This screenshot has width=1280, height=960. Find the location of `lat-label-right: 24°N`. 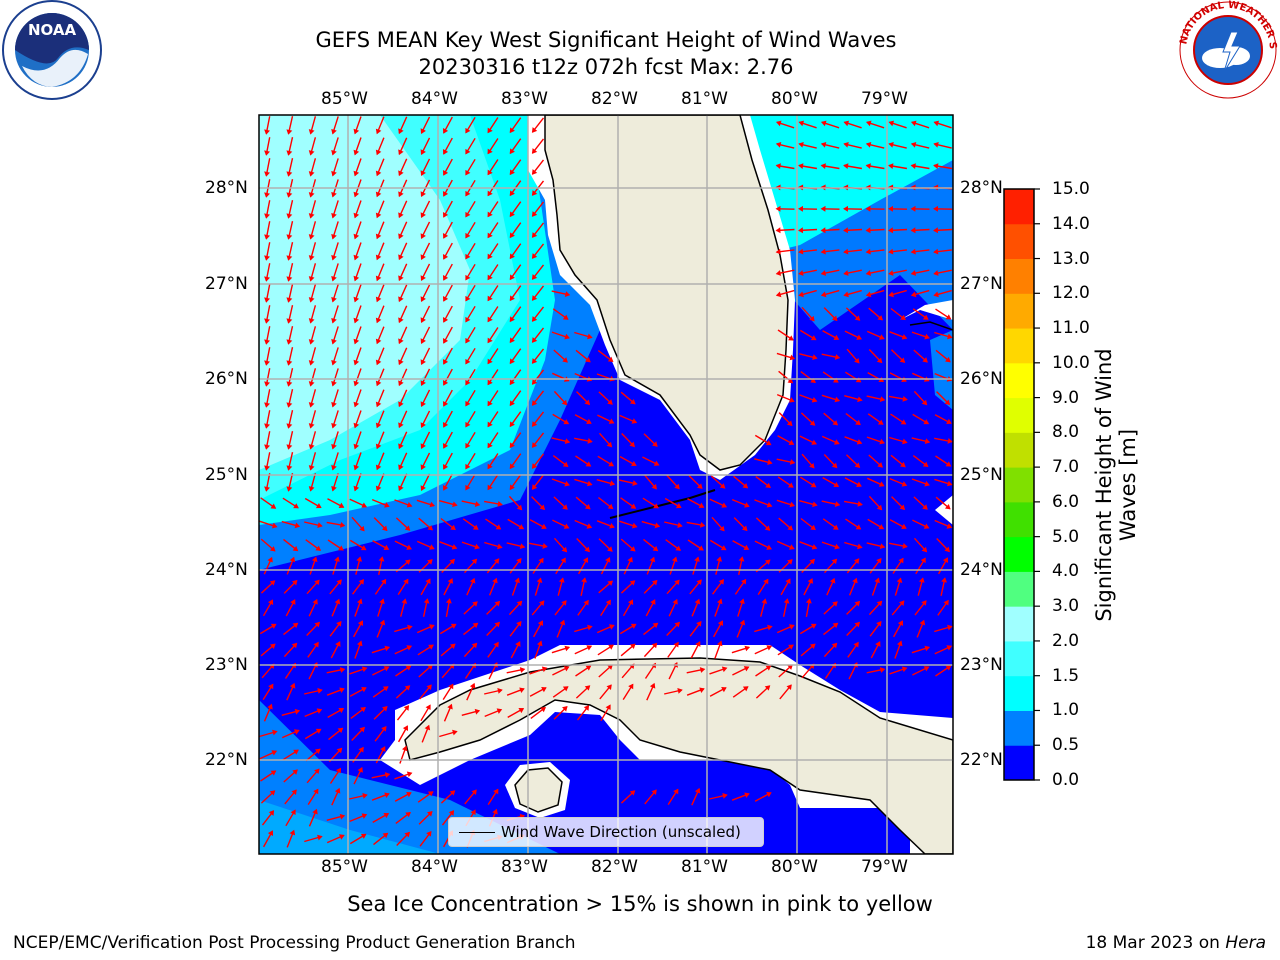

lat-label-right: 24°N is located at coordinates (981, 570).